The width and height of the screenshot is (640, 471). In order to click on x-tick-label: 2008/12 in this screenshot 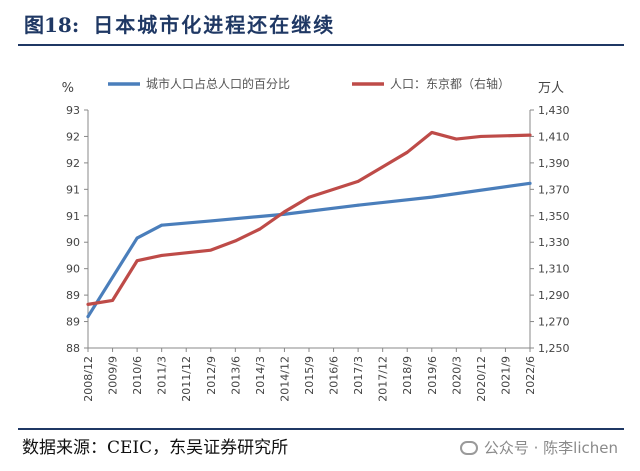, I will do `click(88, 379)`.